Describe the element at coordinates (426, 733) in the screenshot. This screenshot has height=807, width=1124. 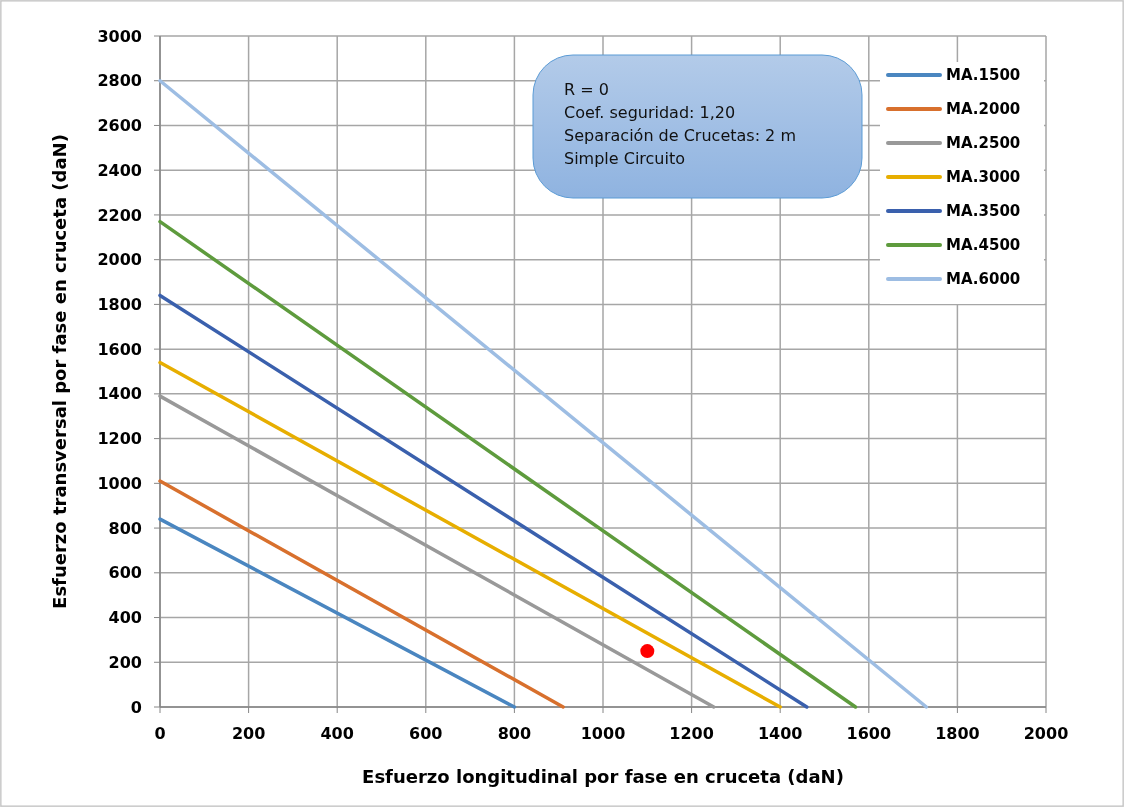
I see `x-tick-label: 600` at that location.